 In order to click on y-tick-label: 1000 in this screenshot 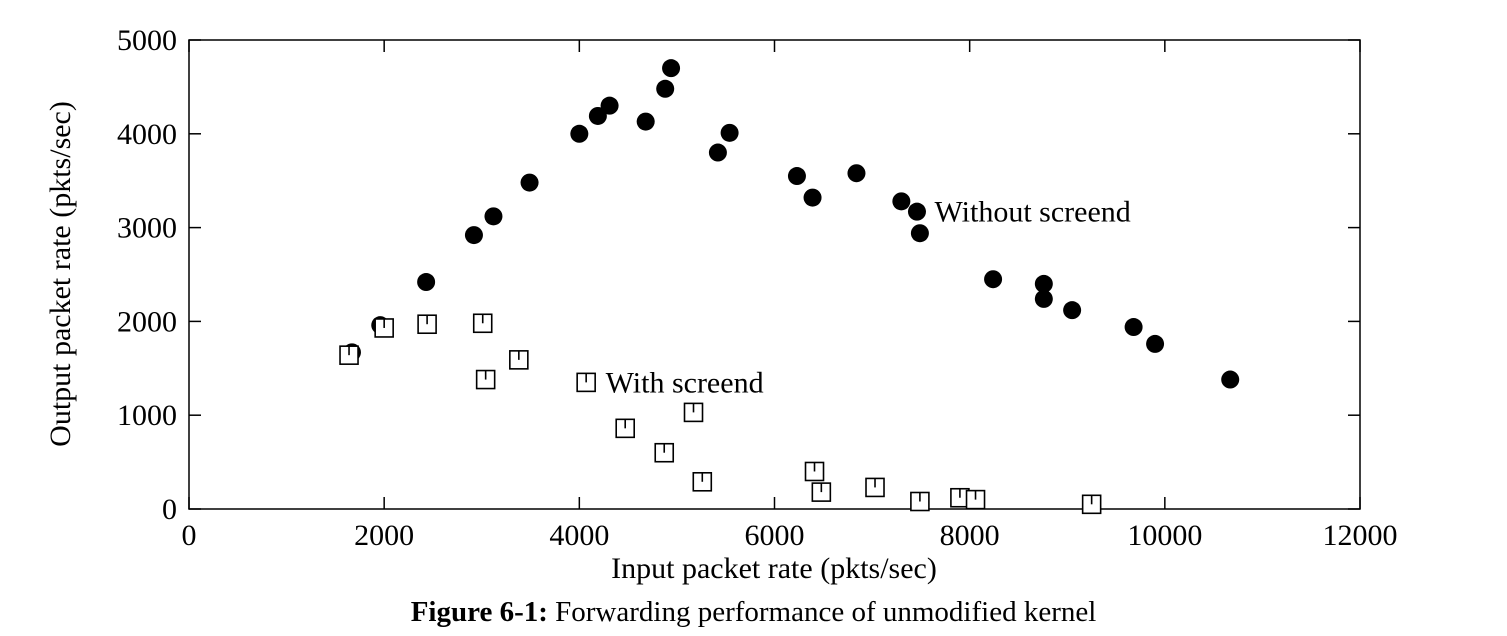, I will do `click(147, 415)`.